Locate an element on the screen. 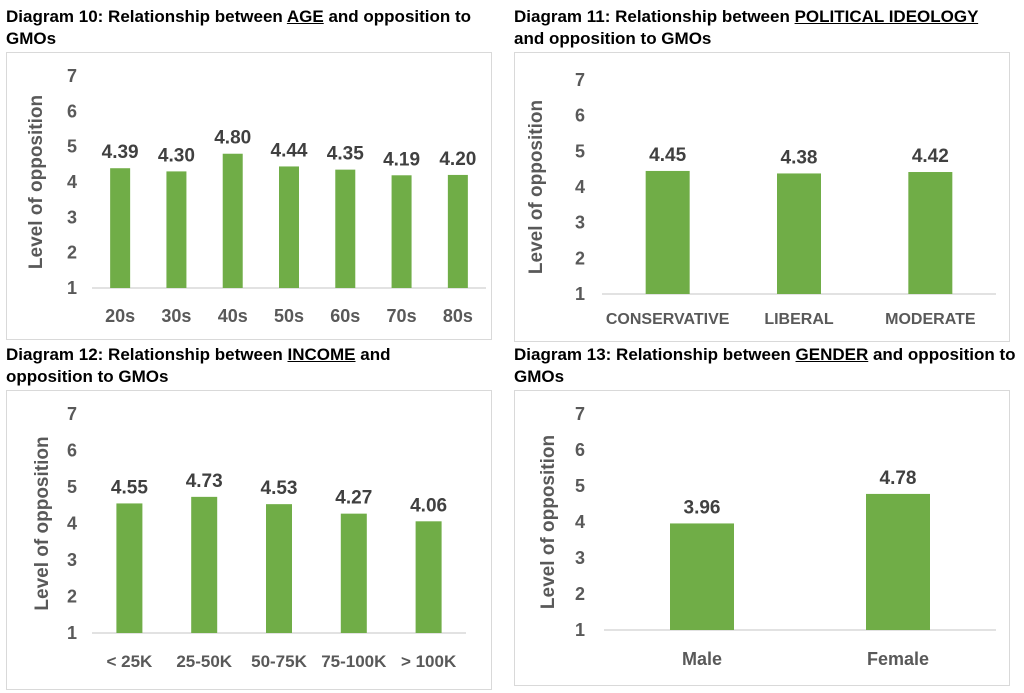 The height and width of the screenshot is (693, 1024). chart-title-key: AGE is located at coordinates (305, 16).